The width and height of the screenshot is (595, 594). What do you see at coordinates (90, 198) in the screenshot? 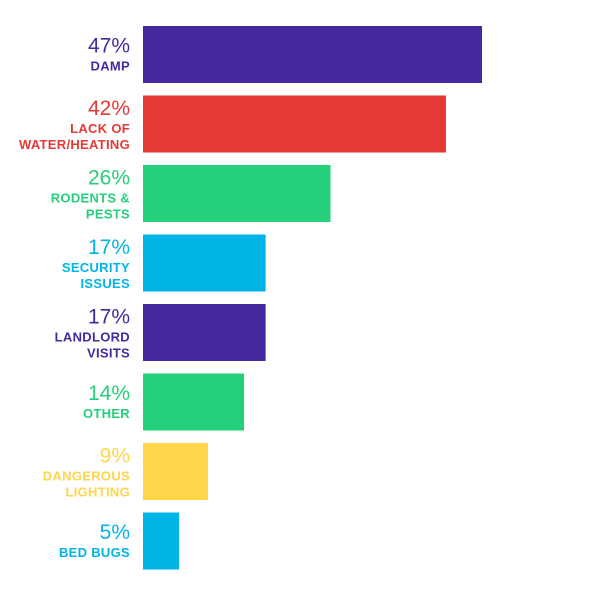
I see `category-label-2-line-0: RODENTS &` at bounding box center [90, 198].